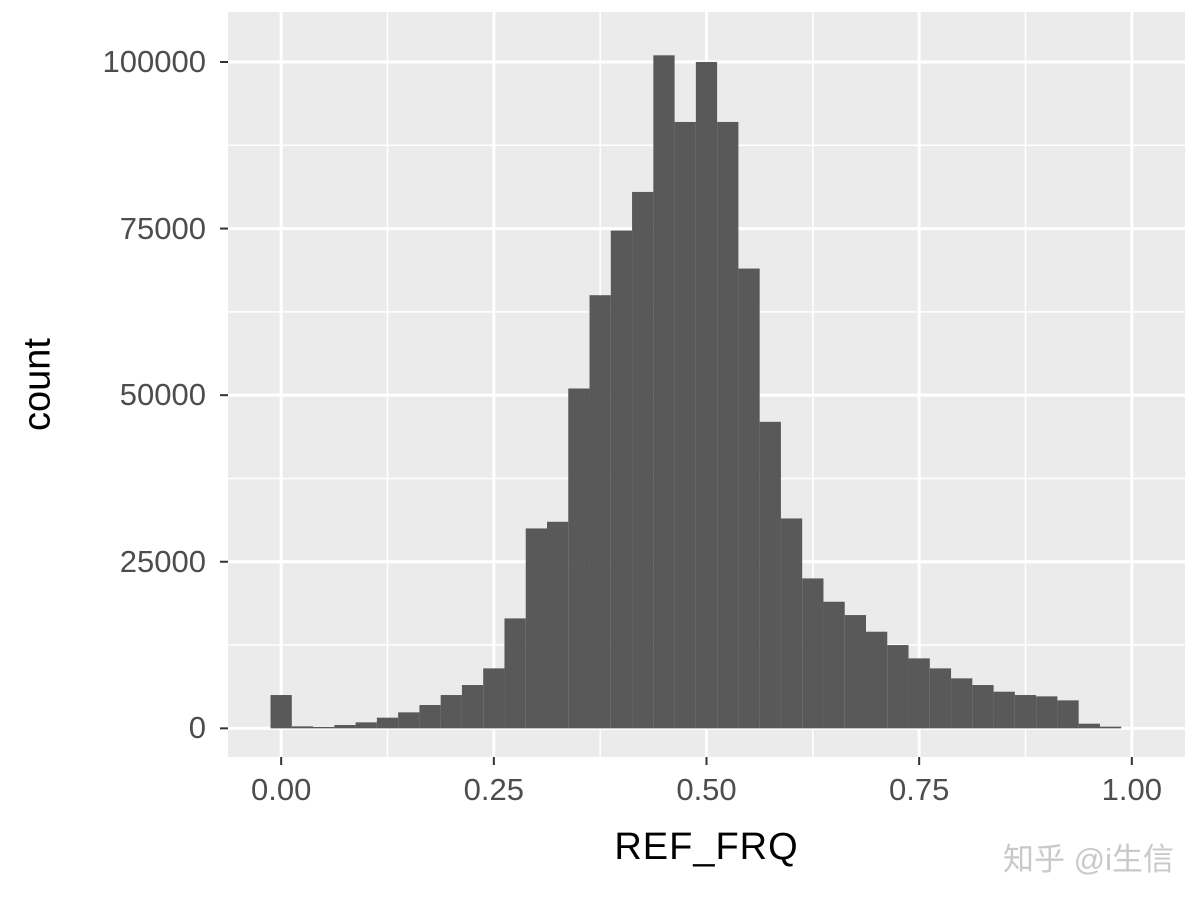 Image resolution: width=1200 pixels, height=900 pixels. What do you see at coordinates (706, 847) in the screenshot?
I see `x-axis-title: REF_FRQ` at bounding box center [706, 847].